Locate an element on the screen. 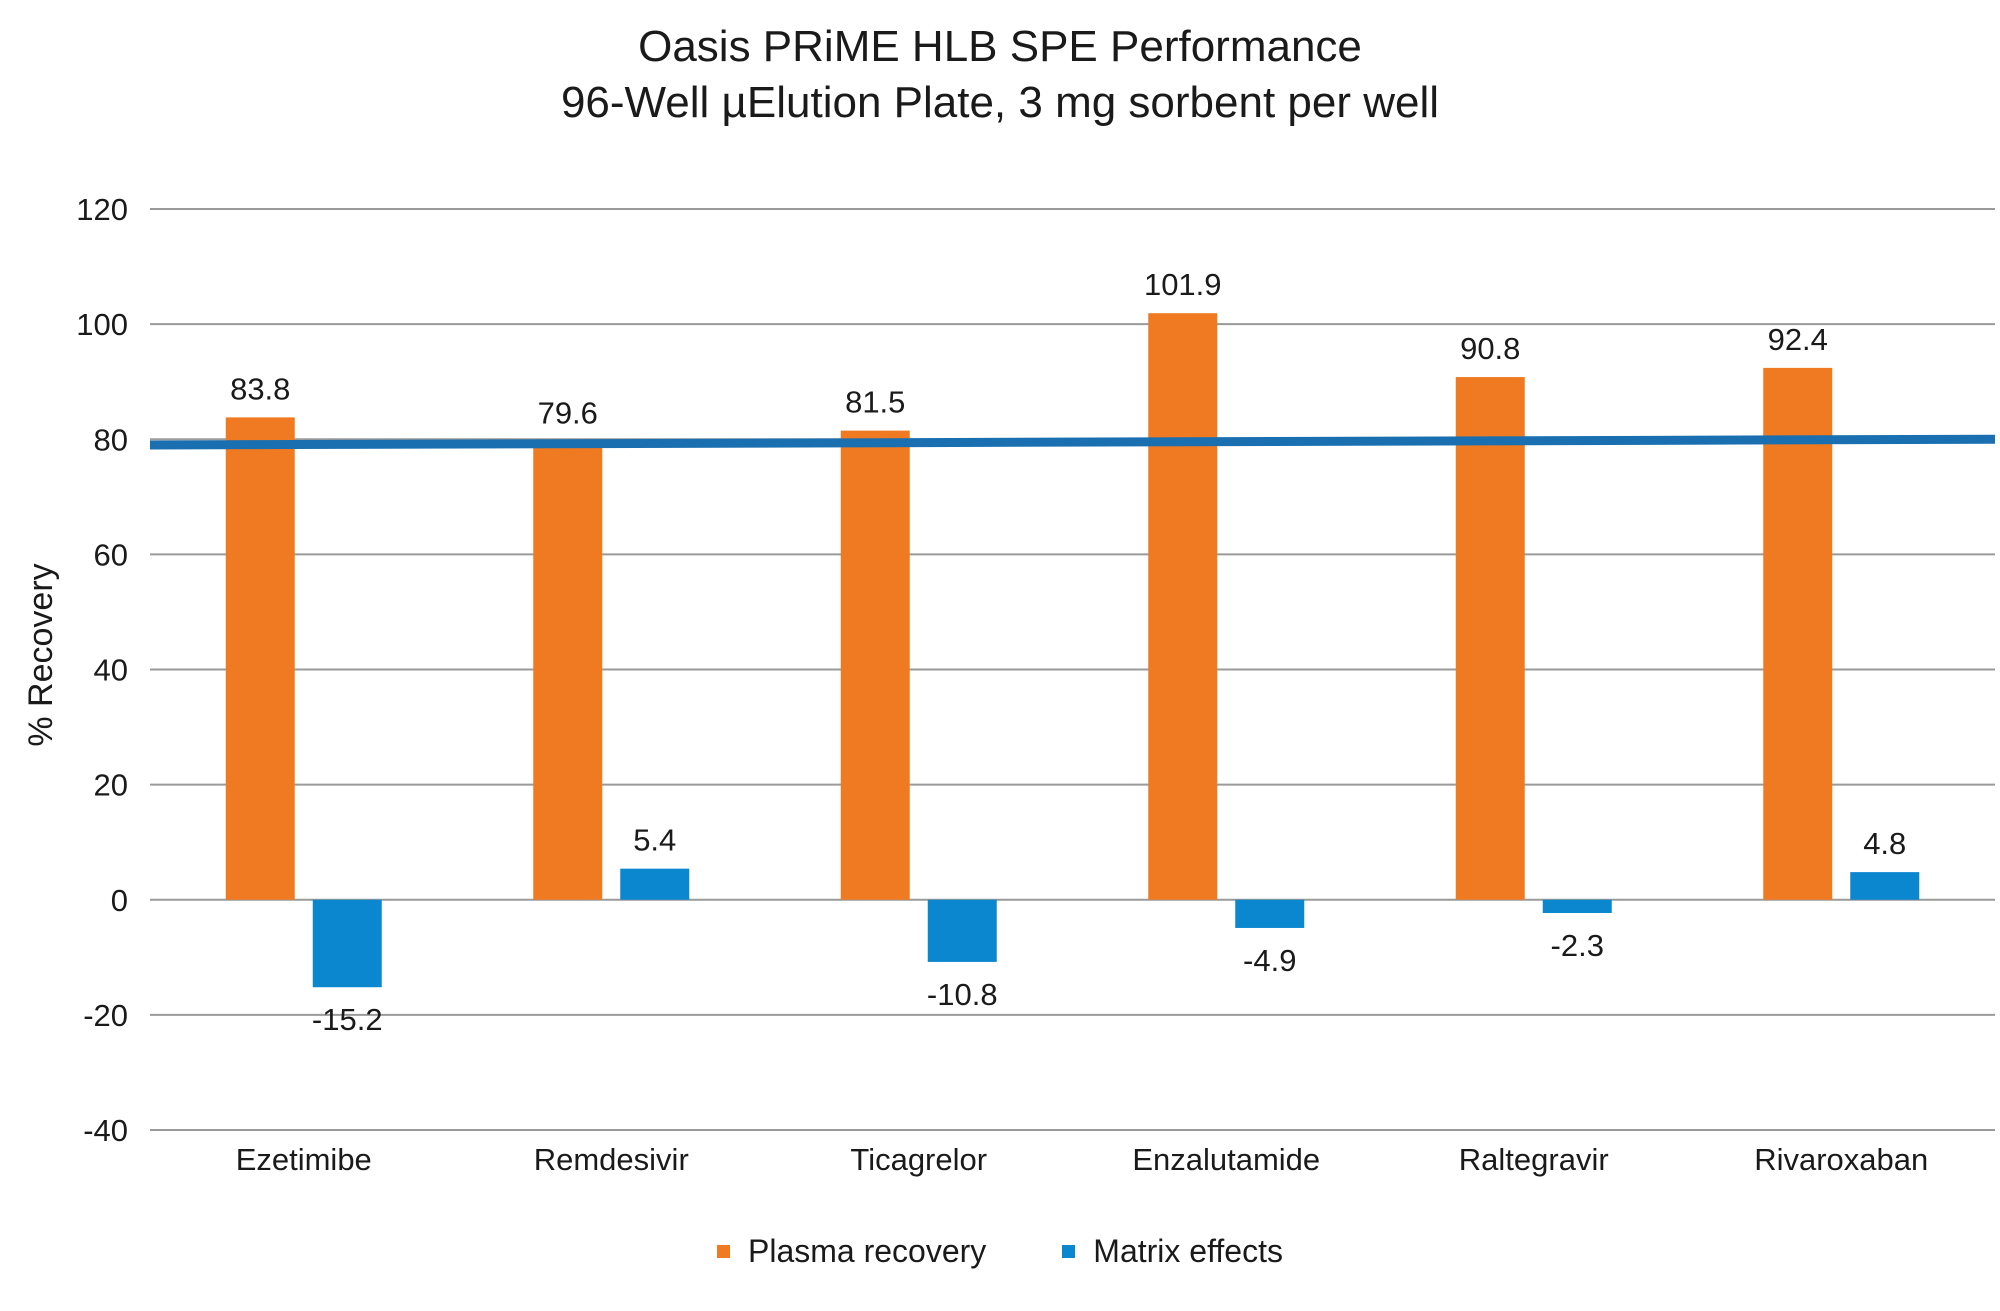  y-axis-label: % Recovery is located at coordinates (41, 654).